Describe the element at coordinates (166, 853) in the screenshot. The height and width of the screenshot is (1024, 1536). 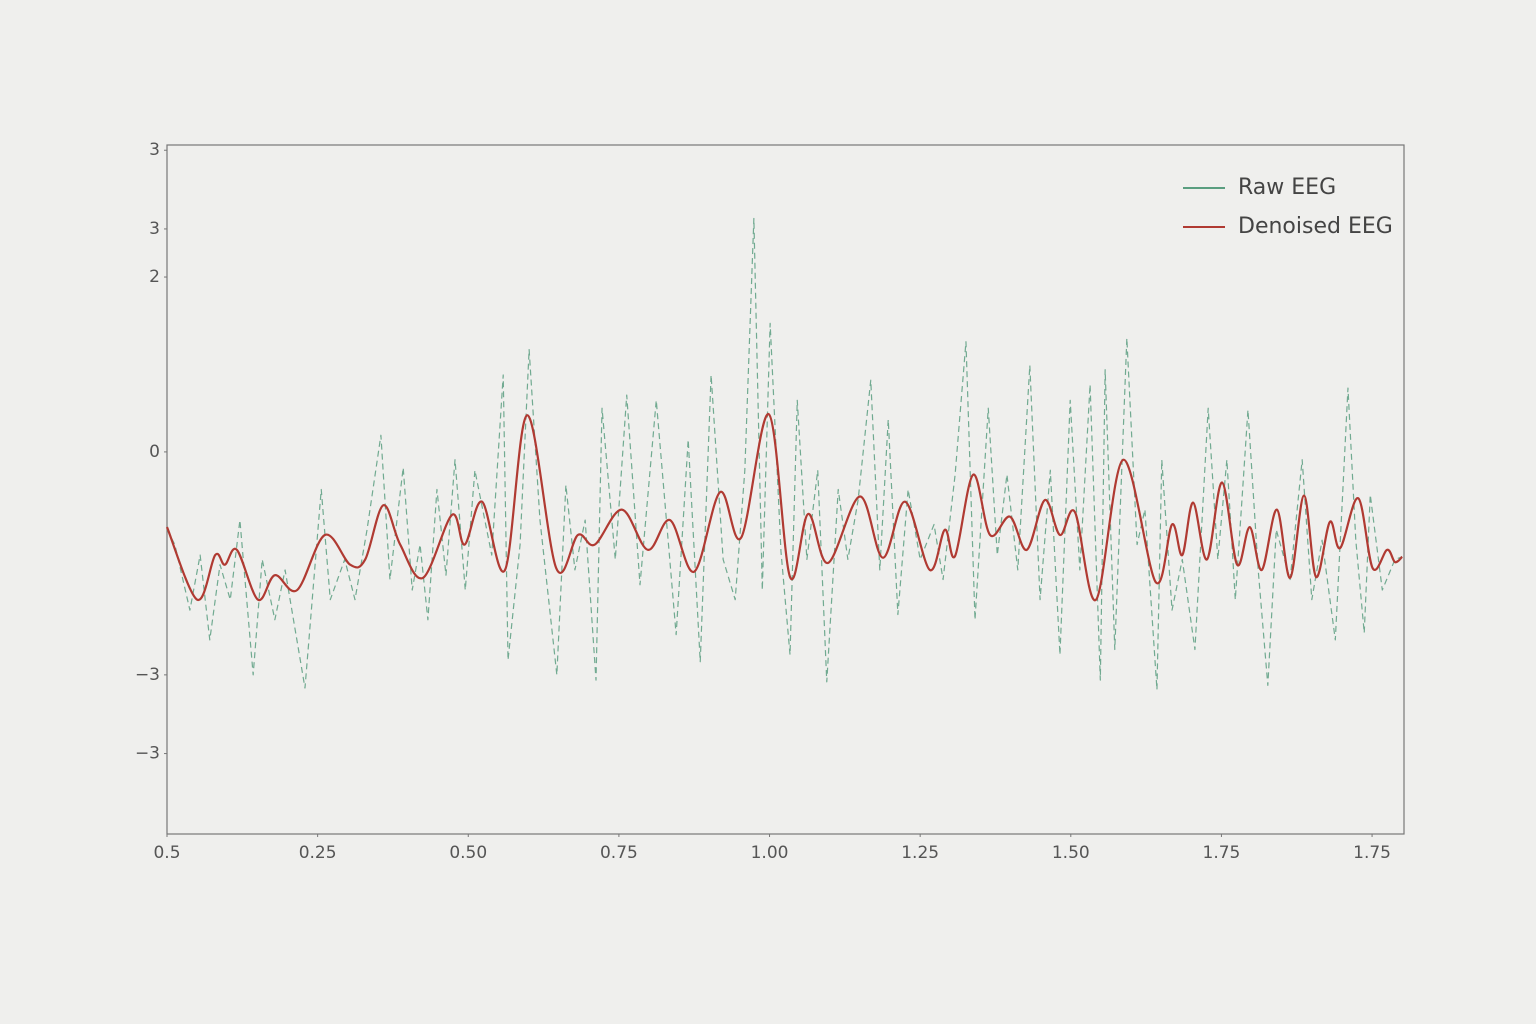
I see `x-tick-label: 0.5` at that location.